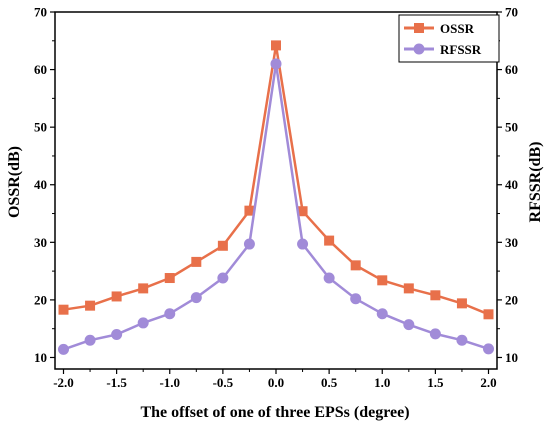 The width and height of the screenshot is (550, 425). I want to click on y-tick-label-left: 70, so click(40, 12).